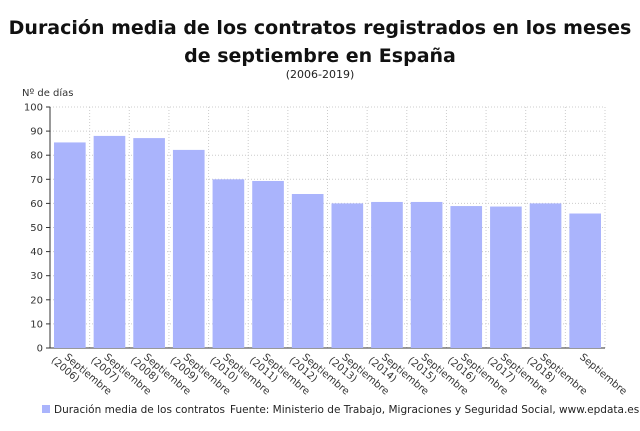 The height and width of the screenshot is (431, 640). I want to click on y-tick-label: 30, so click(36, 276).